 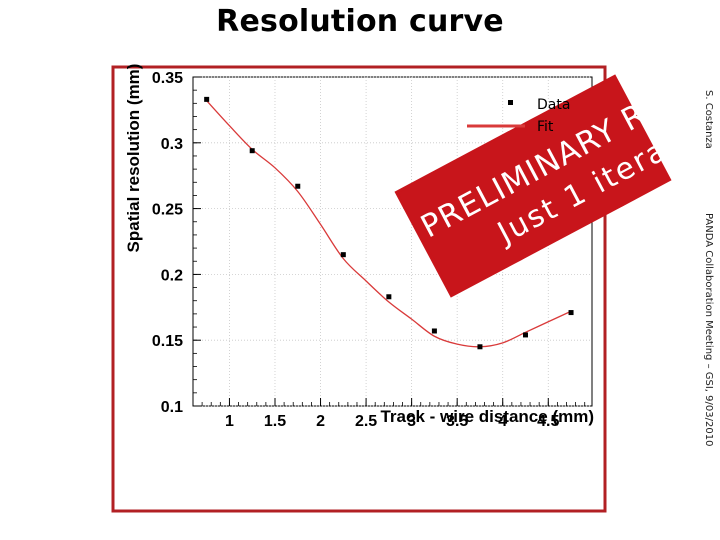 I want to click on x-tick-label: 3.5, so click(x=457, y=421).